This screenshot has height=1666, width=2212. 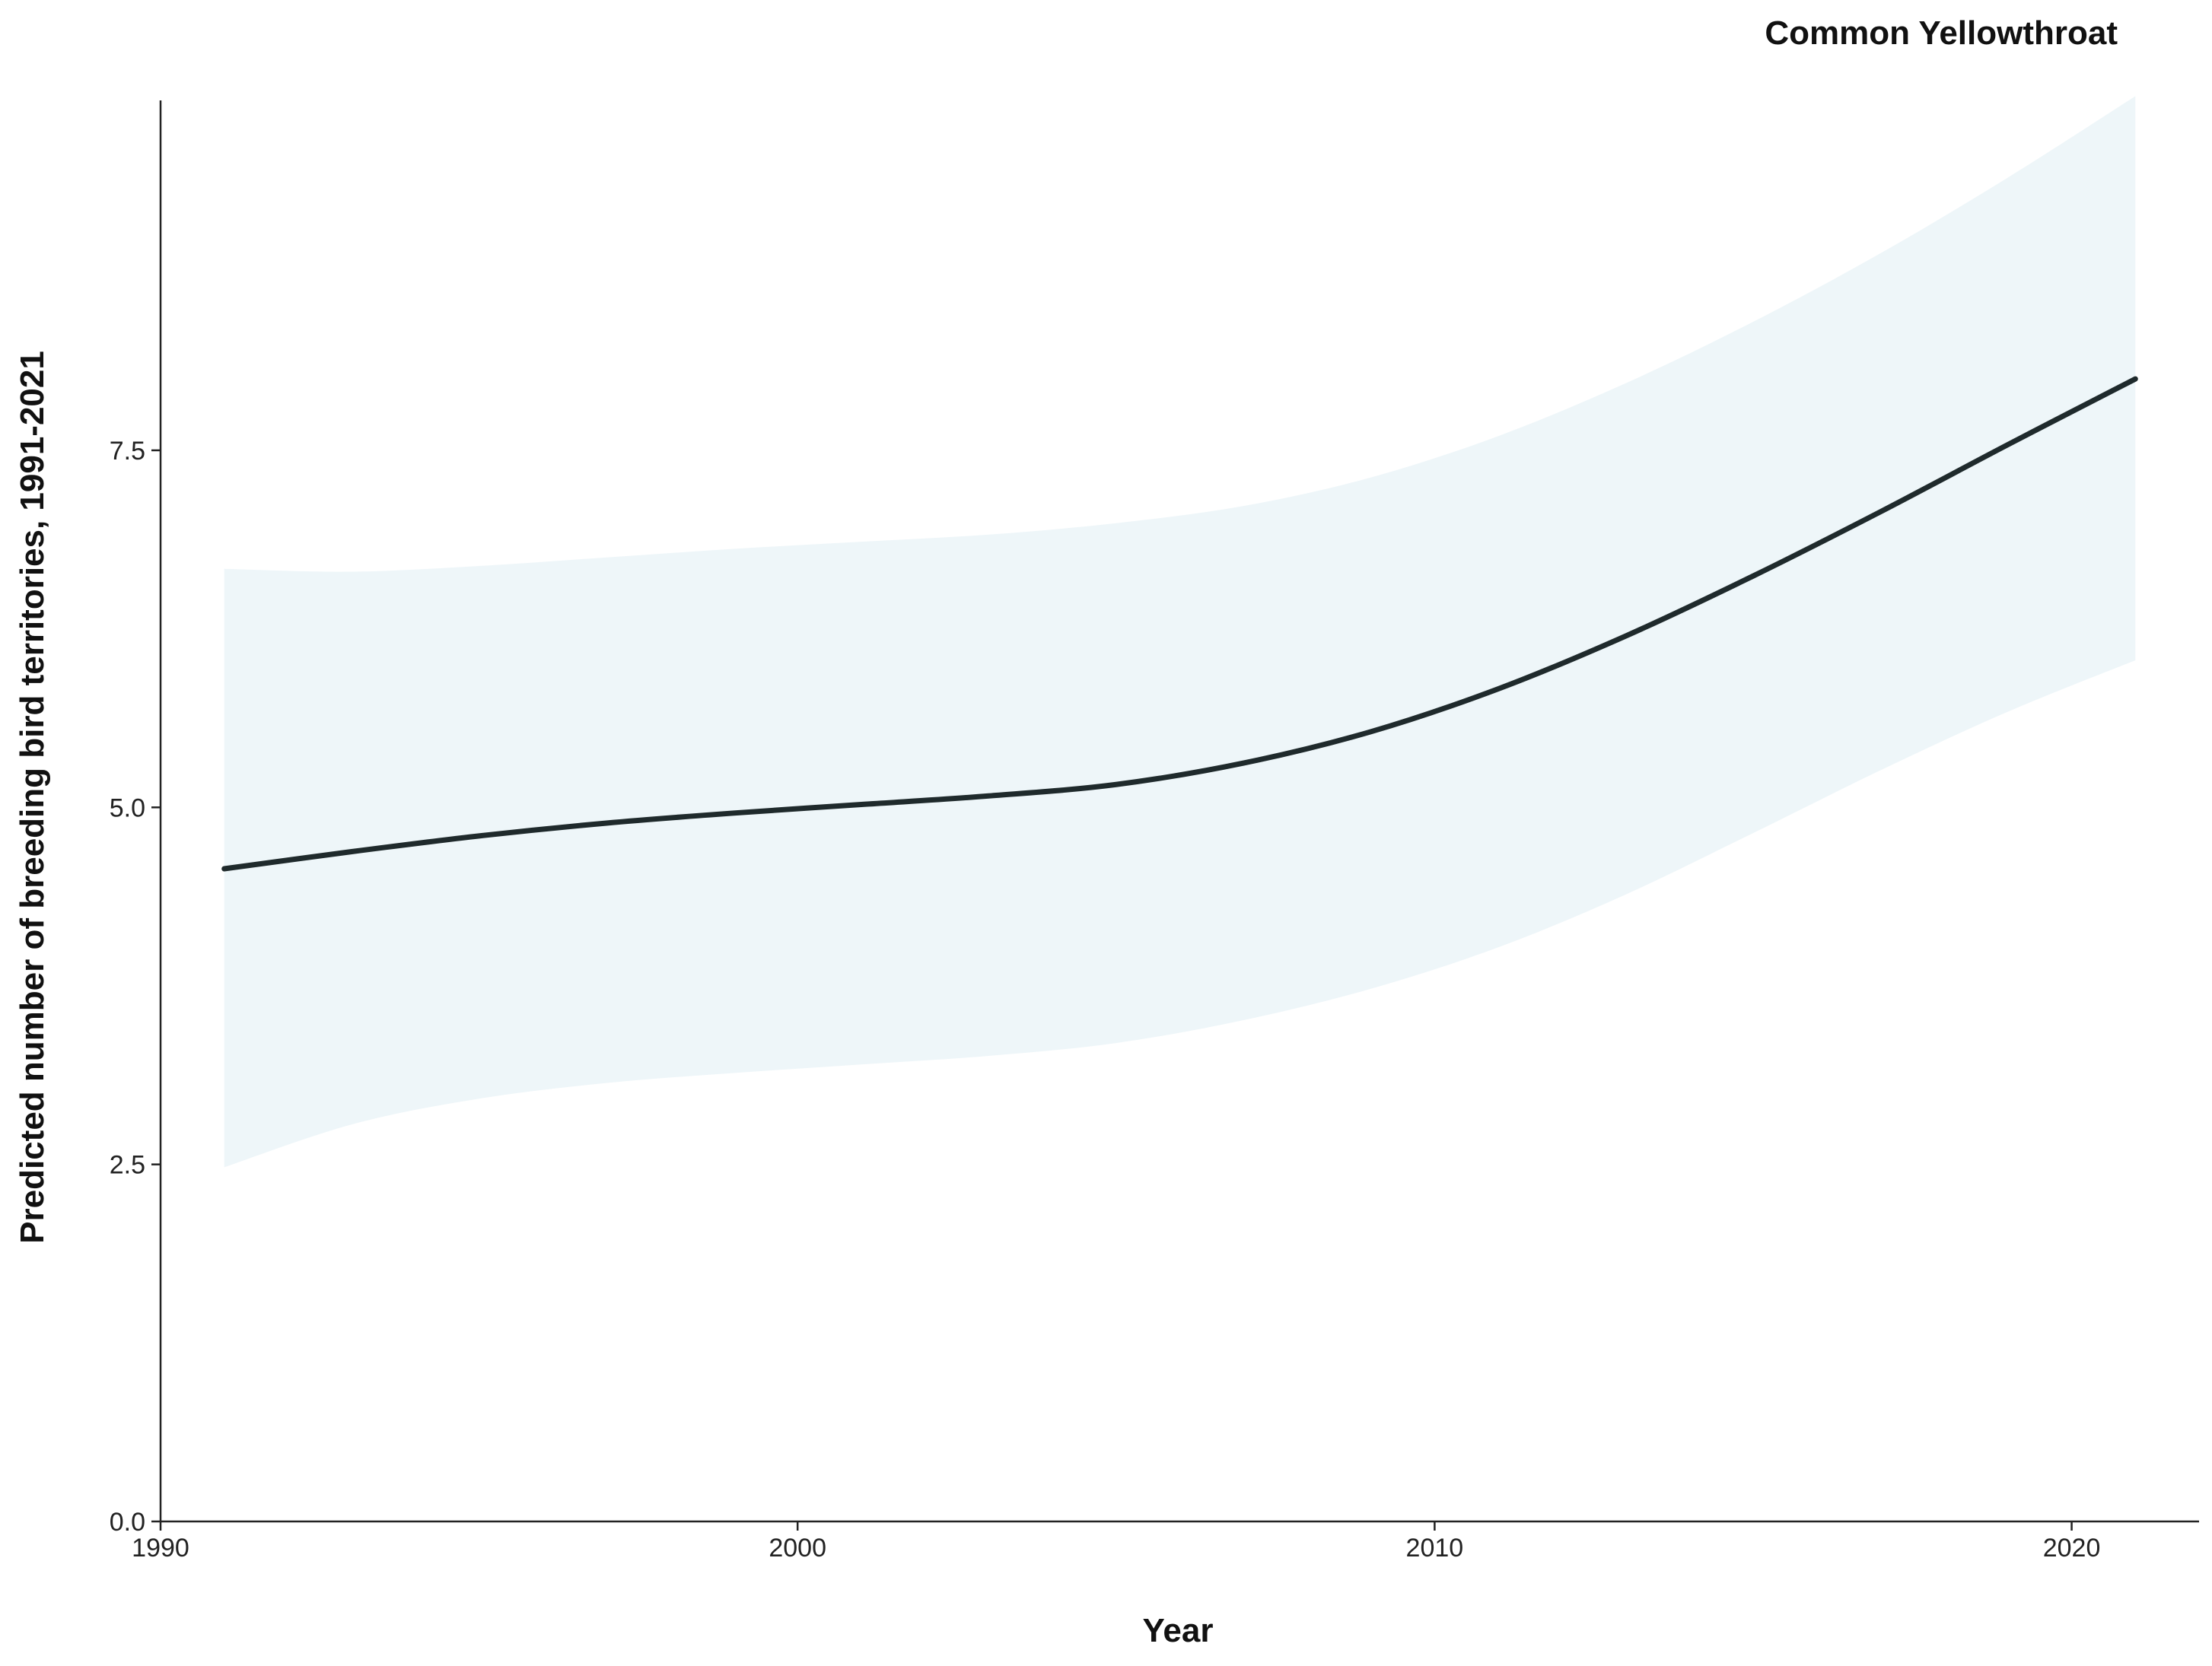 I want to click on y-tick-label: 7.5, so click(x=127, y=451).